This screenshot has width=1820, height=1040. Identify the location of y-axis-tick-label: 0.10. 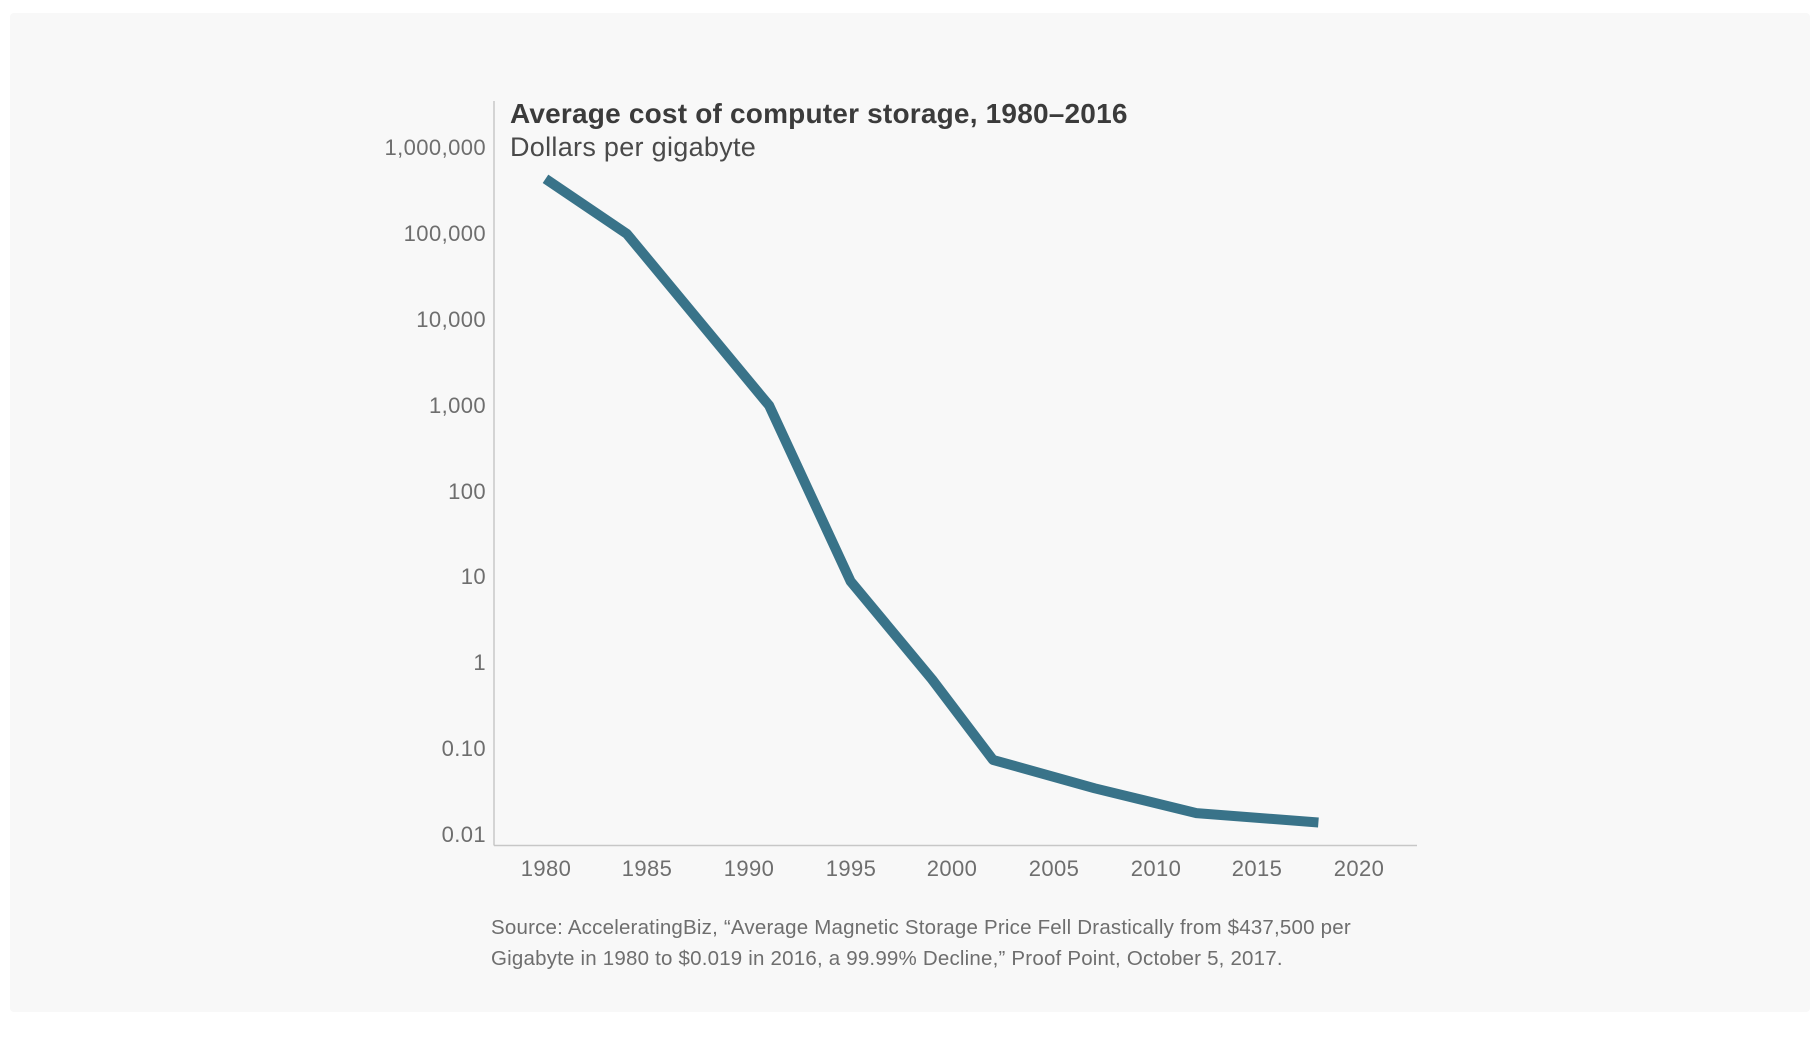
(463, 748).